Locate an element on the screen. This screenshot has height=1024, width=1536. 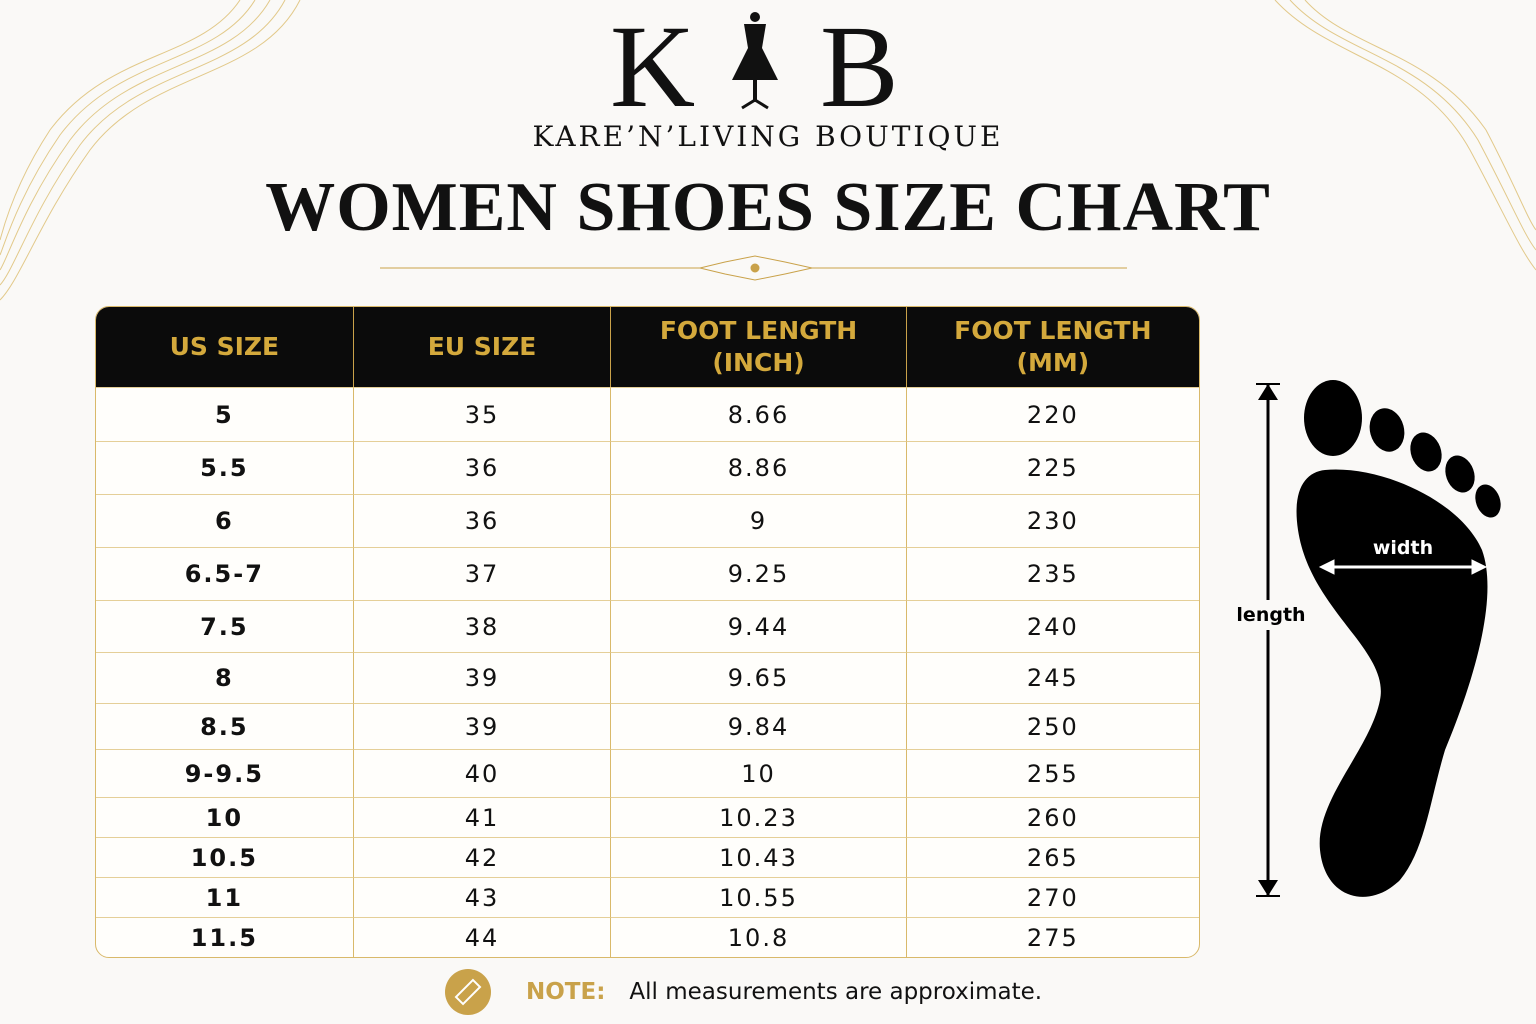
logo-letter: K is located at coordinates (653, 66).